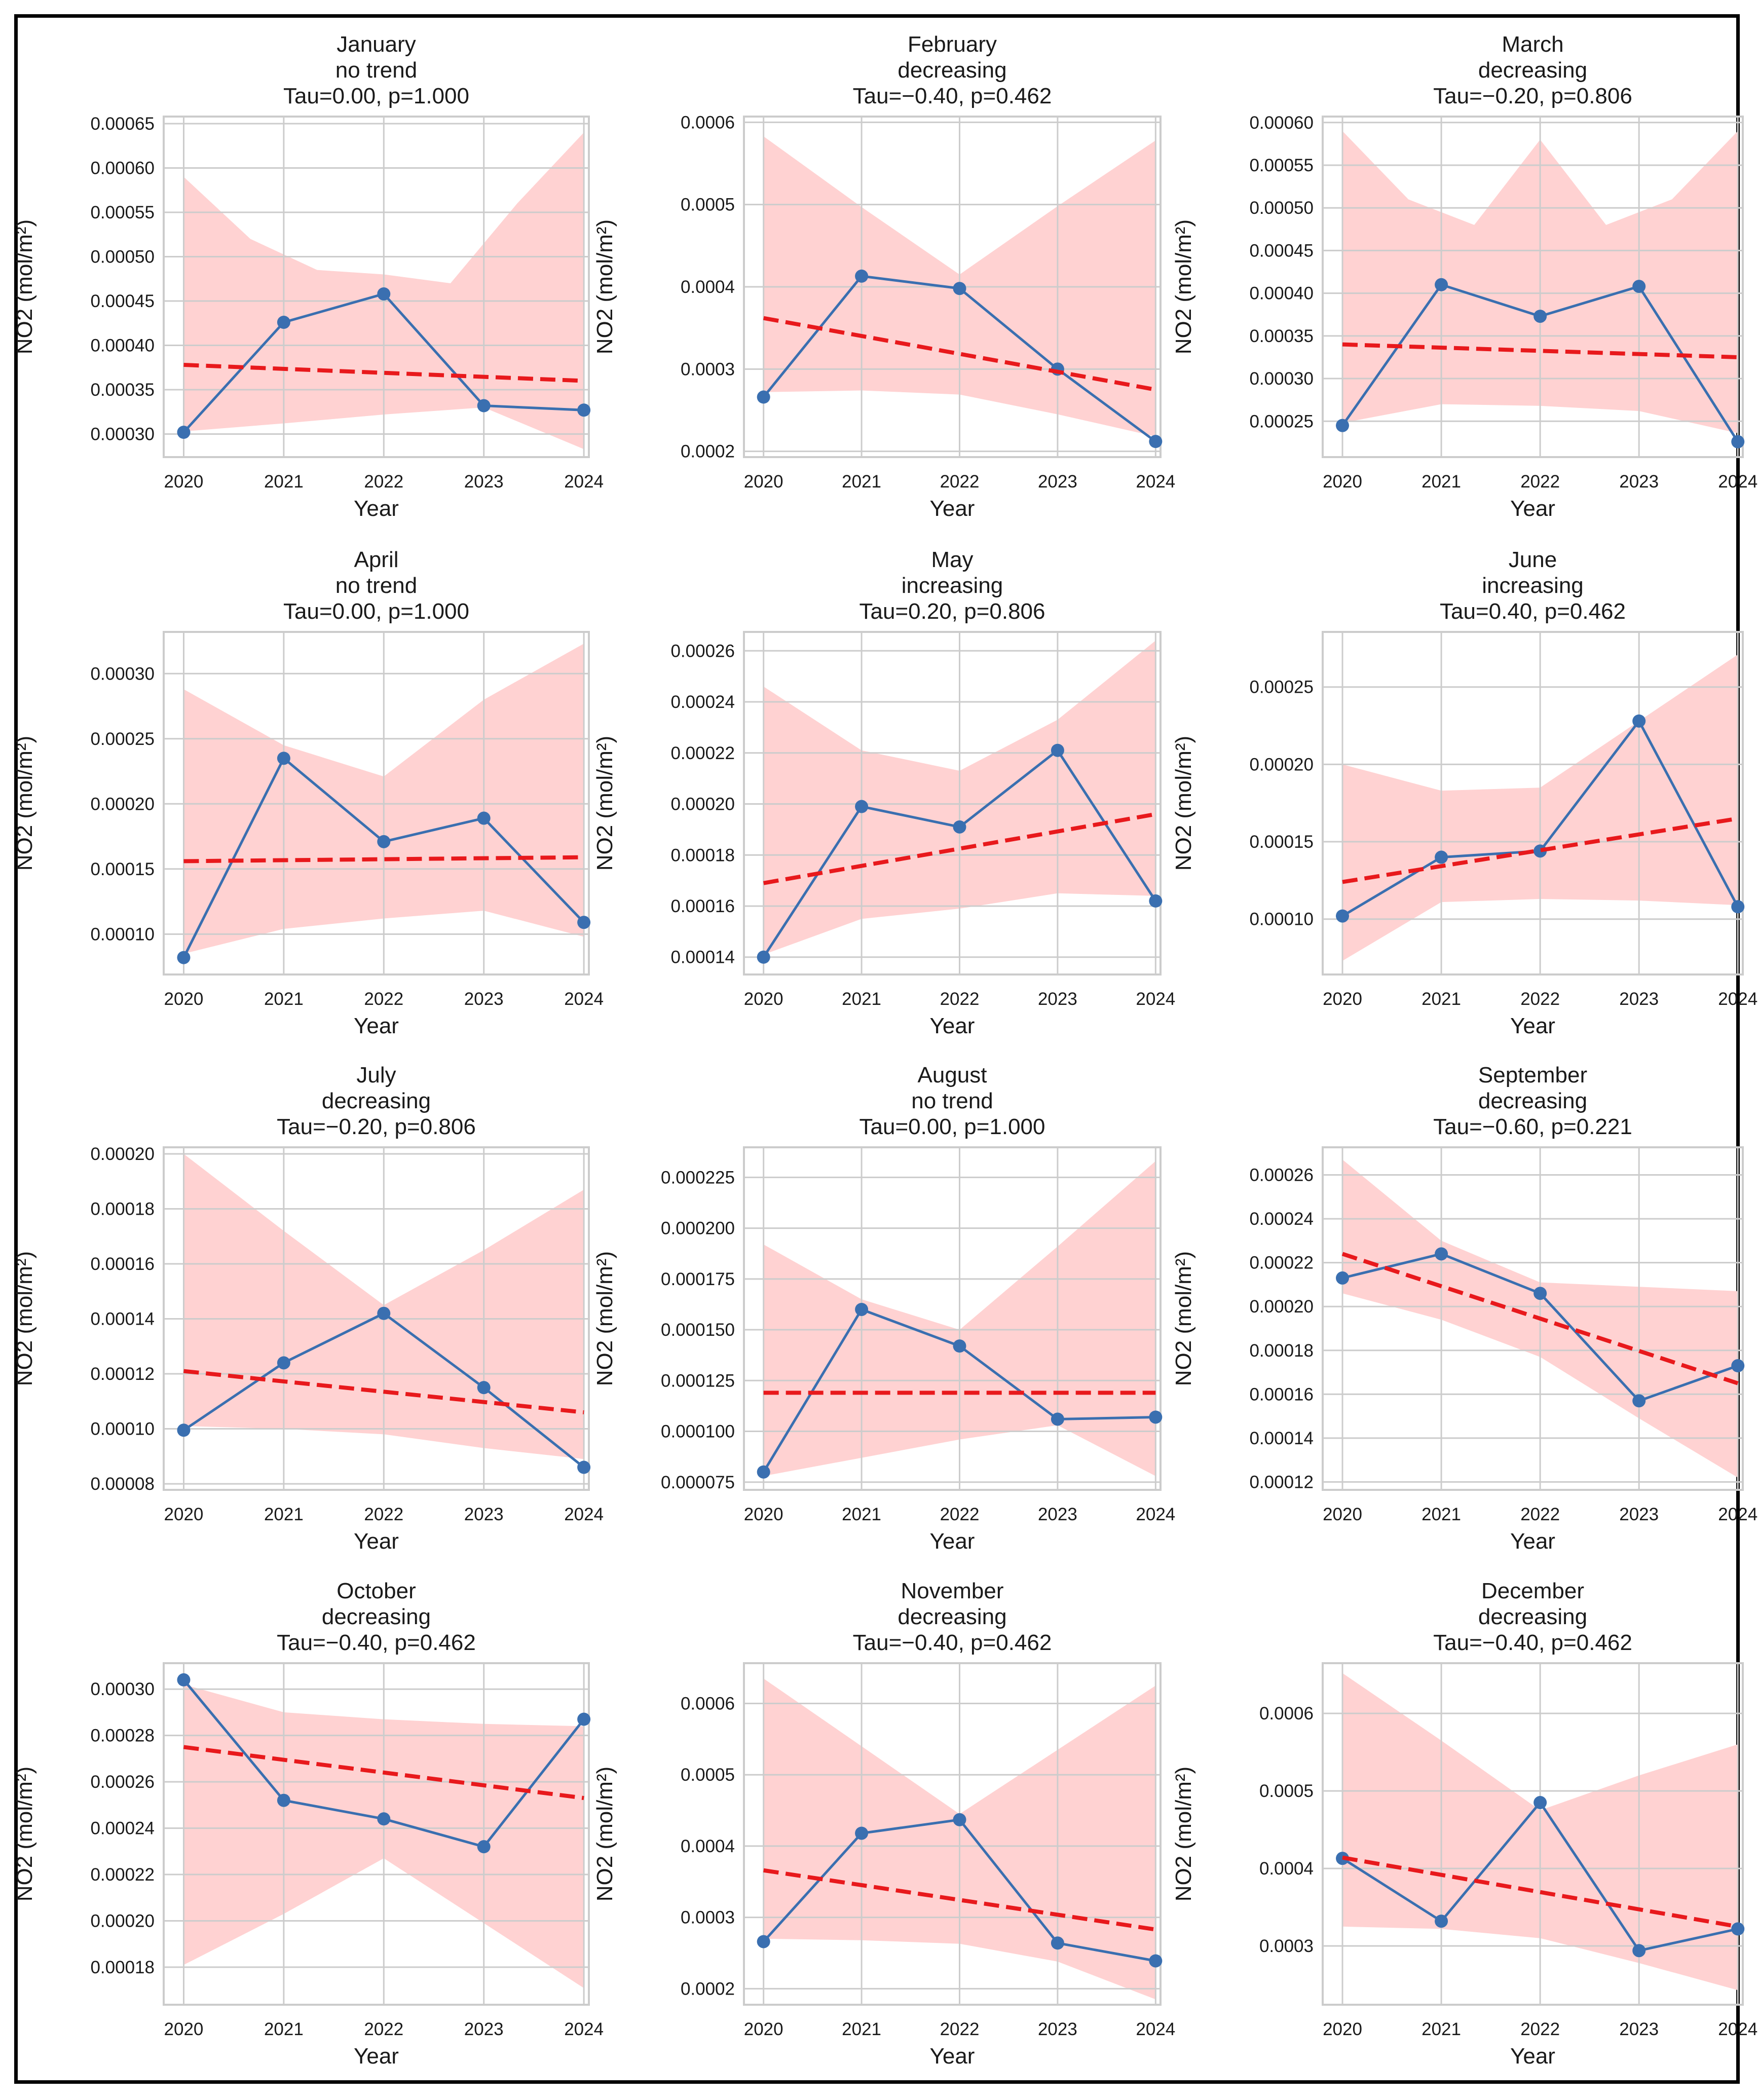  What do you see at coordinates (122, 1968) in the screenshot?
I see `y-tick-label: 0.00018` at bounding box center [122, 1968].